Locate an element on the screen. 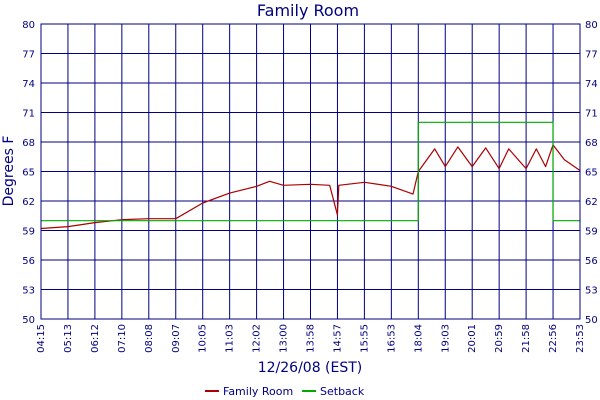  y-tick-label-left: 71 is located at coordinates (28, 114).